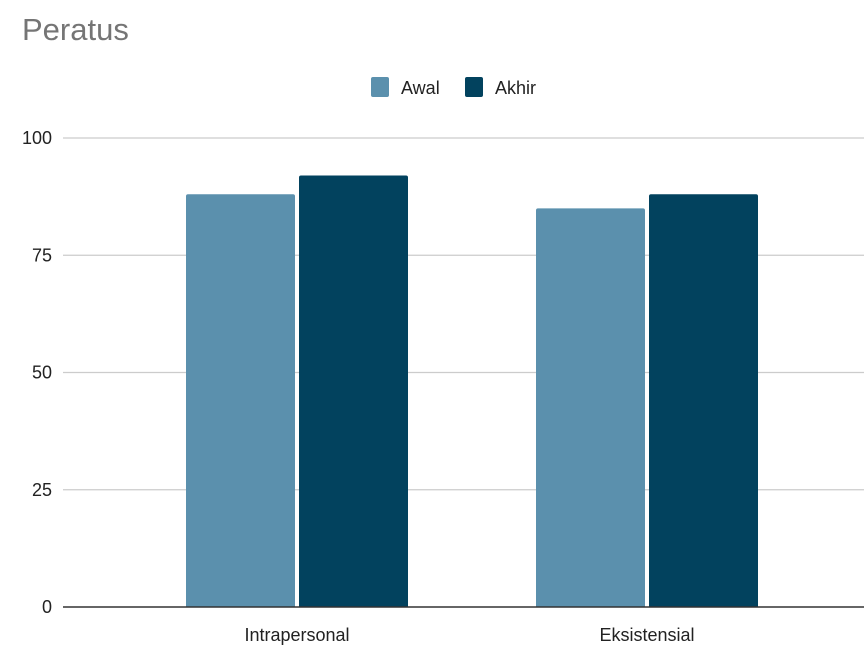 The image size is (864, 646). Describe the element at coordinates (42, 490) in the screenshot. I see `y-tick-label: 25` at that location.